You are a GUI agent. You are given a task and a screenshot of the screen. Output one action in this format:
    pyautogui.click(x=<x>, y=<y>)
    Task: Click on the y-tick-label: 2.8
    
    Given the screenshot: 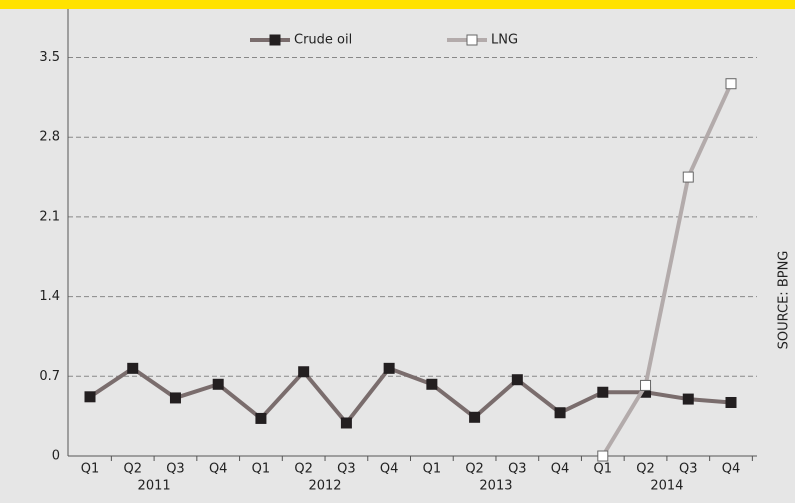 What is the action you would take?
    pyautogui.click(x=49, y=137)
    